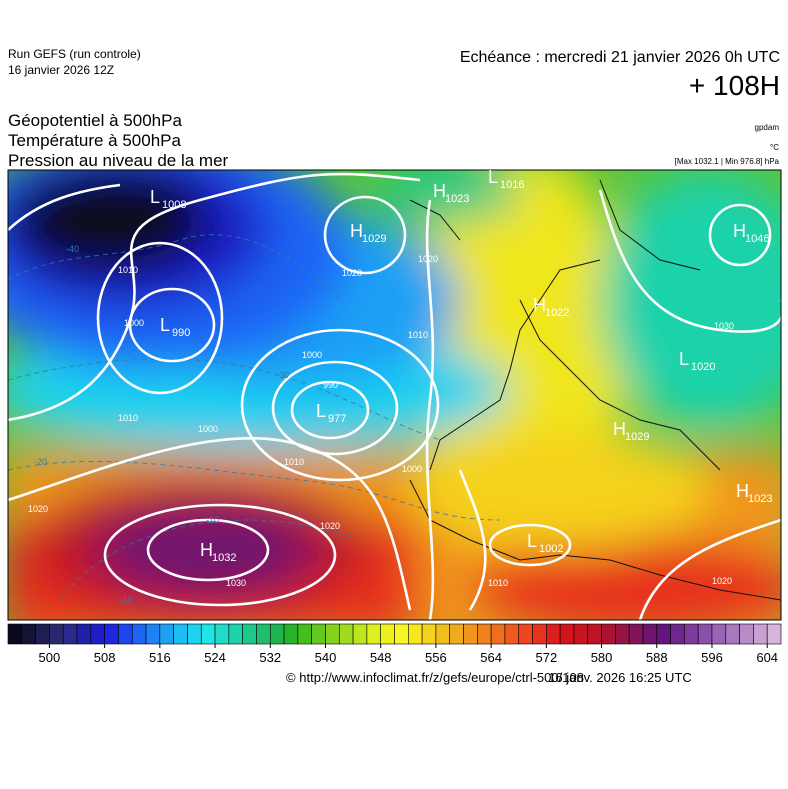 Image resolution: width=788 pixels, height=789 pixels. I want to click on center-value: 1020, so click(703, 367).